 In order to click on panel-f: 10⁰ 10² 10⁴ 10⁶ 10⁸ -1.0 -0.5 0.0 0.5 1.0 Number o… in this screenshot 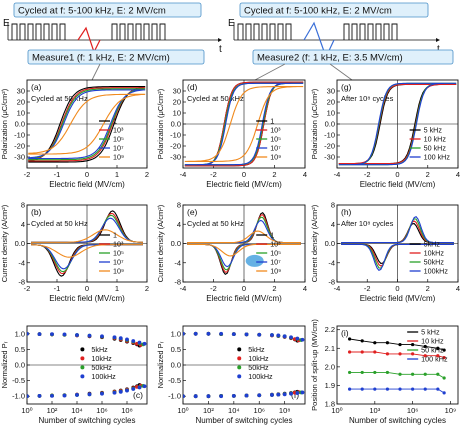, I will do `click(231, 375)`.